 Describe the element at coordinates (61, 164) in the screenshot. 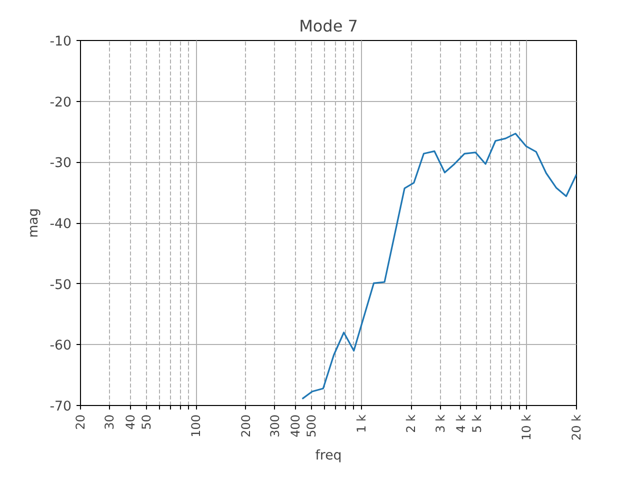

I see `y-tick-label: -30` at that location.